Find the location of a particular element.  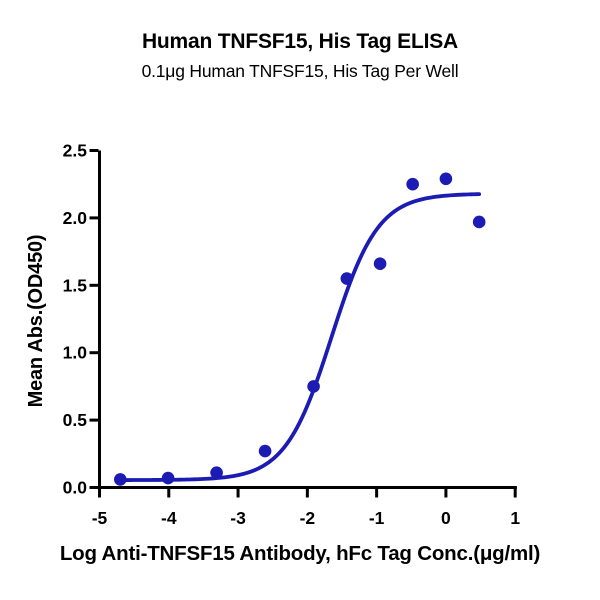

chart-title: Human TNFSF15, His Tag ELISA is located at coordinates (300, 41).